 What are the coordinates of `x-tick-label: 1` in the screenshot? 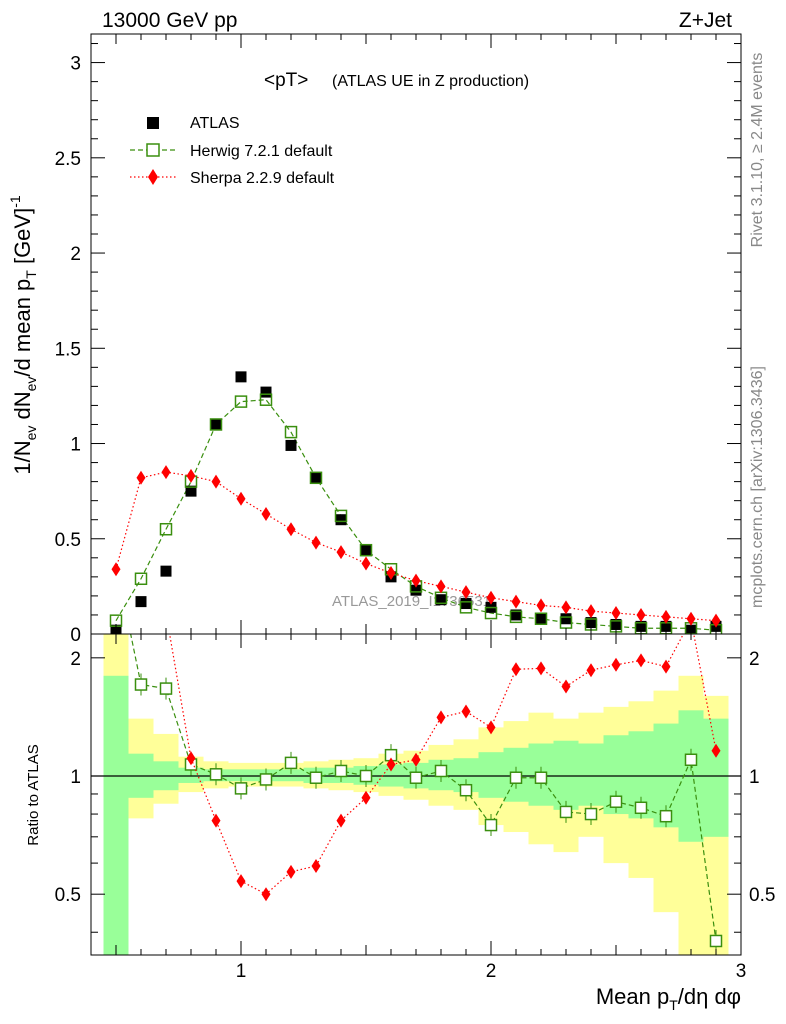 It's located at (241, 971).